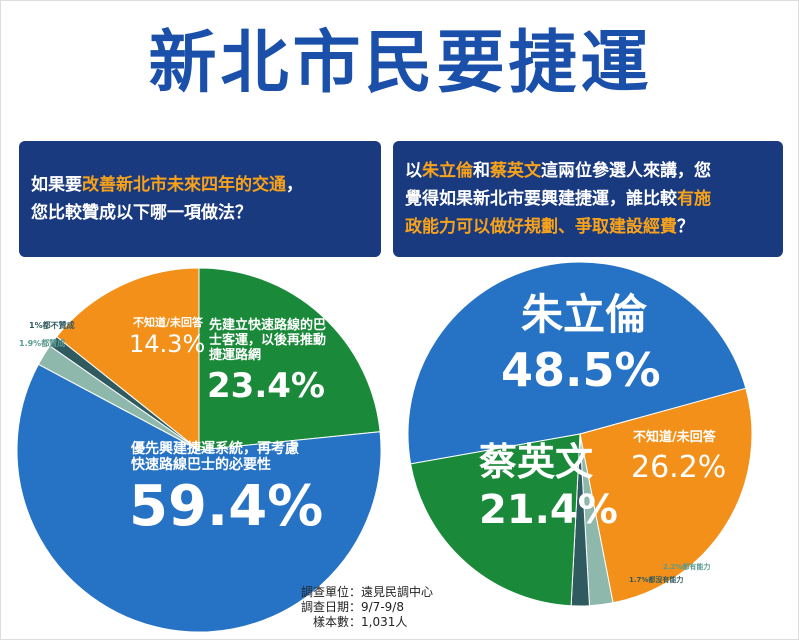 Image resolution: width=799 pixels, height=640 pixels. What do you see at coordinates (36, 325) in the screenshot?
I see `value-label: 1%` at bounding box center [36, 325].